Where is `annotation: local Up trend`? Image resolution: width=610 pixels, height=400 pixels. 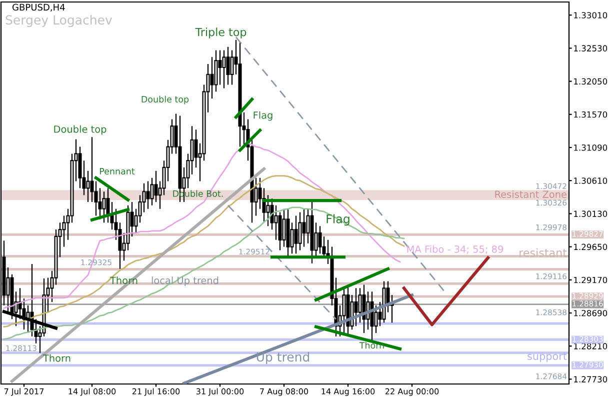 annotation: local Up trend is located at coordinates (185, 281).